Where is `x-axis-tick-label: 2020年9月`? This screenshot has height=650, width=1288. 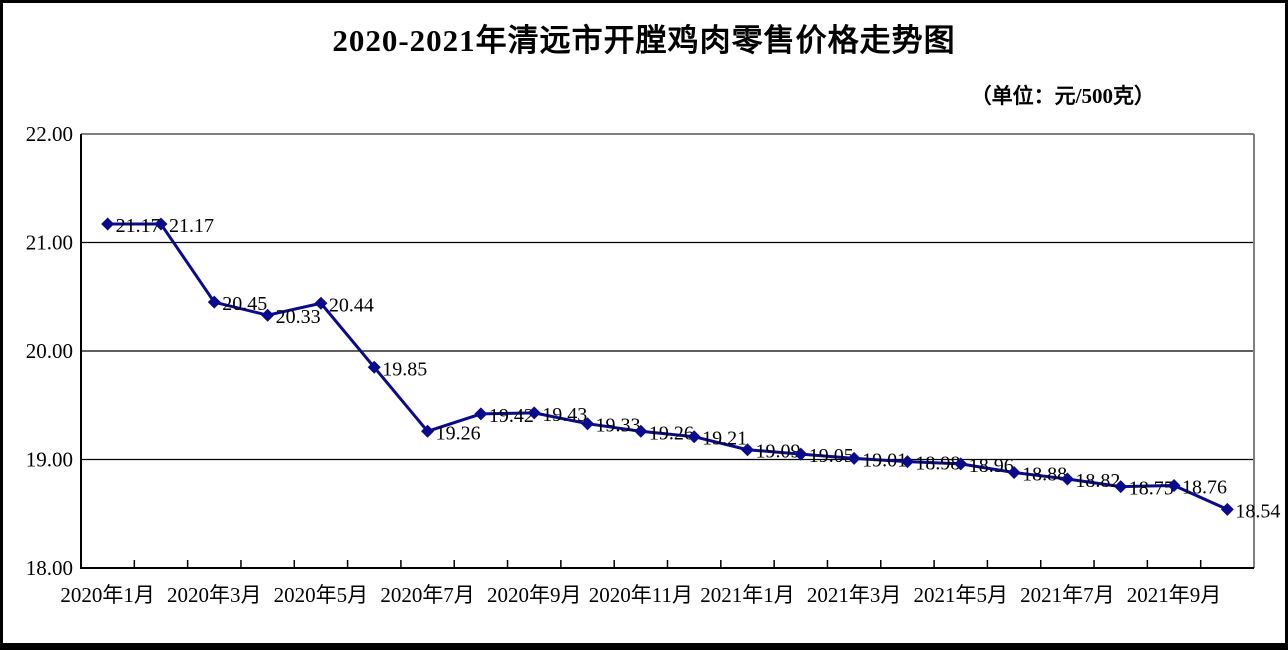 x-axis-tick-label: 2020年9月 is located at coordinates (534, 595).